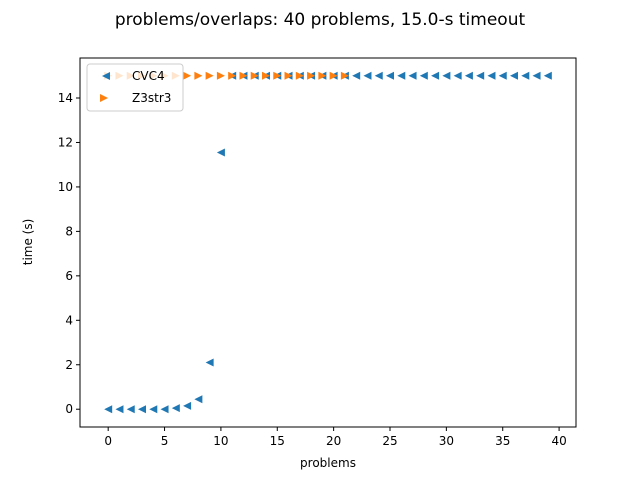  What do you see at coordinates (328, 463) in the screenshot?
I see `x-axis-label: problems` at bounding box center [328, 463].